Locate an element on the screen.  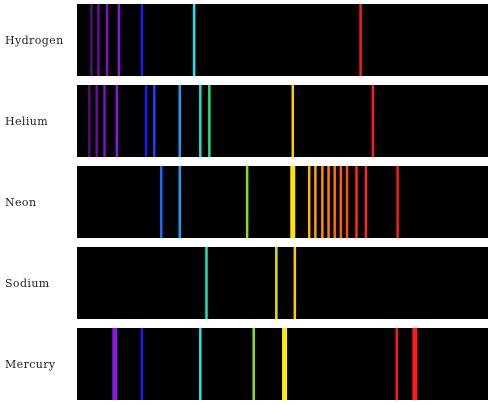
spectrum-strip-helium is located at coordinates (282, 121).